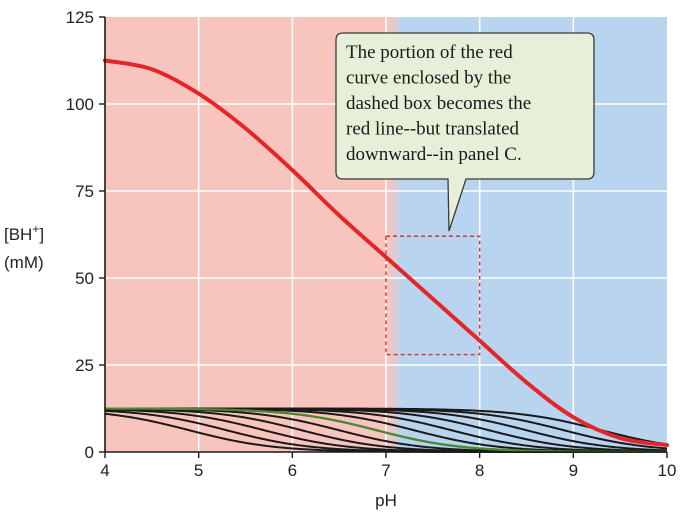 The image size is (693, 515). What do you see at coordinates (35, 229) in the screenshot?
I see `y-axis-label-plus: +` at bounding box center [35, 229].